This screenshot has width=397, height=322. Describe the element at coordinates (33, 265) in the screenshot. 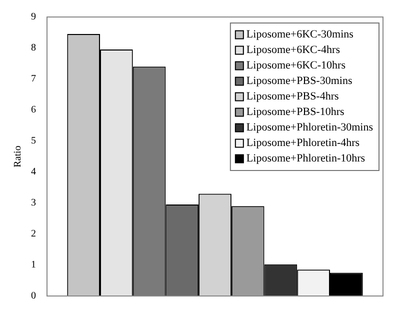

I see `y-tick-label: 1` at that location.